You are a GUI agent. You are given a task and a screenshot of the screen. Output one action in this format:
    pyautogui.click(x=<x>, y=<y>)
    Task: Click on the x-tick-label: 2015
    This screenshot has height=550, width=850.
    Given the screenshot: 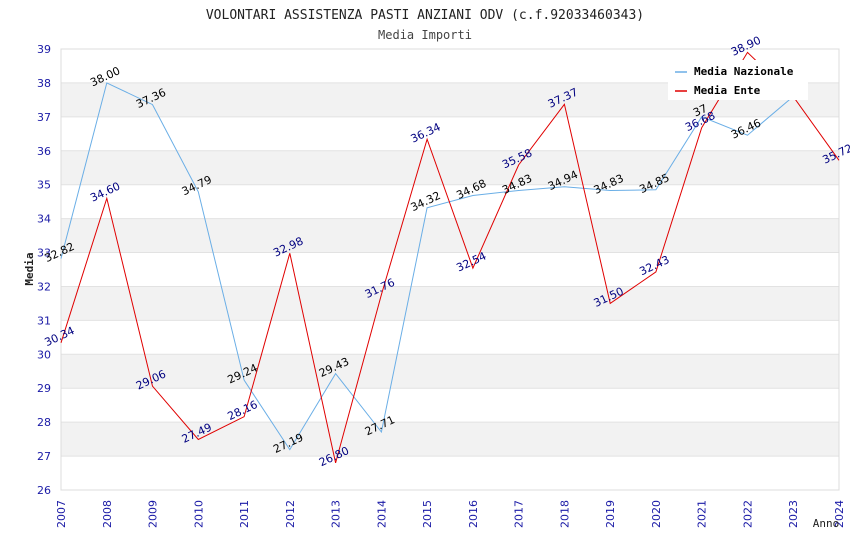 What is the action you would take?
    pyautogui.click(x=427, y=514)
    